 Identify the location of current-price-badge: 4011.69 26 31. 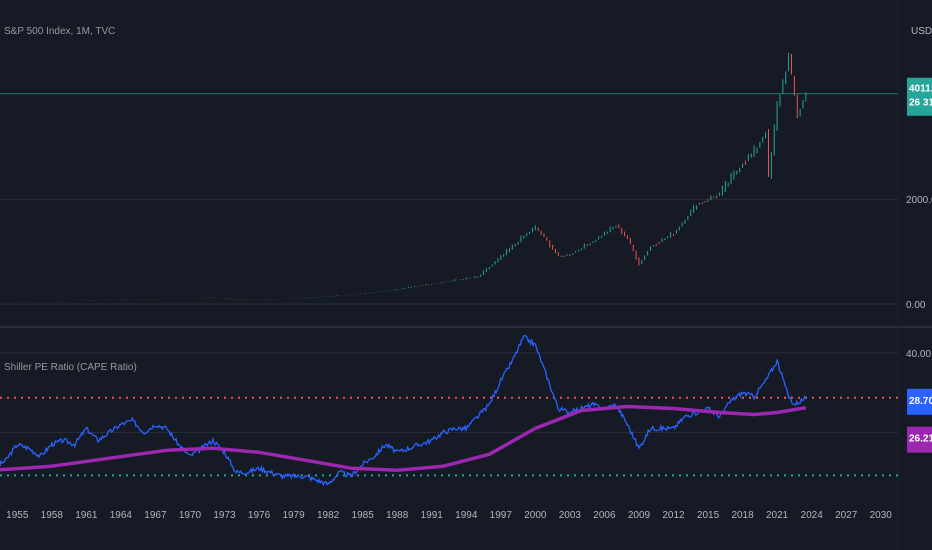
(919, 96).